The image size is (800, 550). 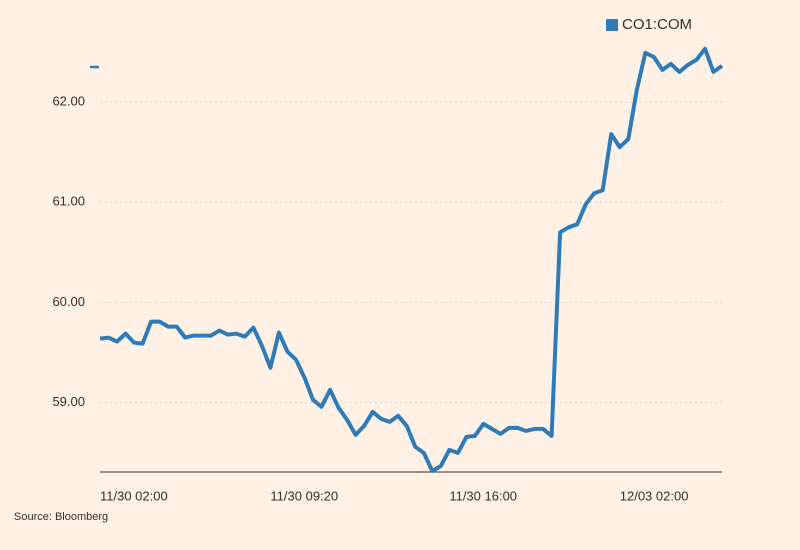 I want to click on x-tick-label: 11/30 02:00, so click(x=134, y=495).